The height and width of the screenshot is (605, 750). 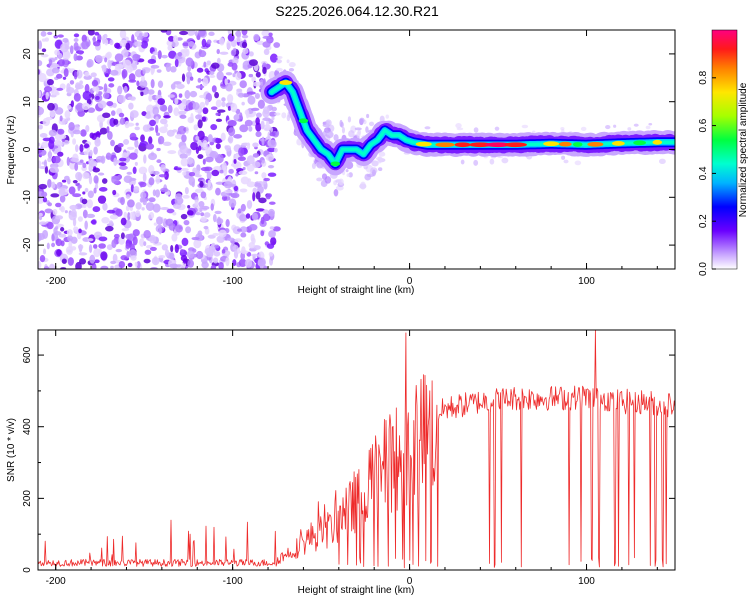 What do you see at coordinates (11, 450) in the screenshot?
I see `snr-y-label: SNR (10 * v/v)` at bounding box center [11, 450].